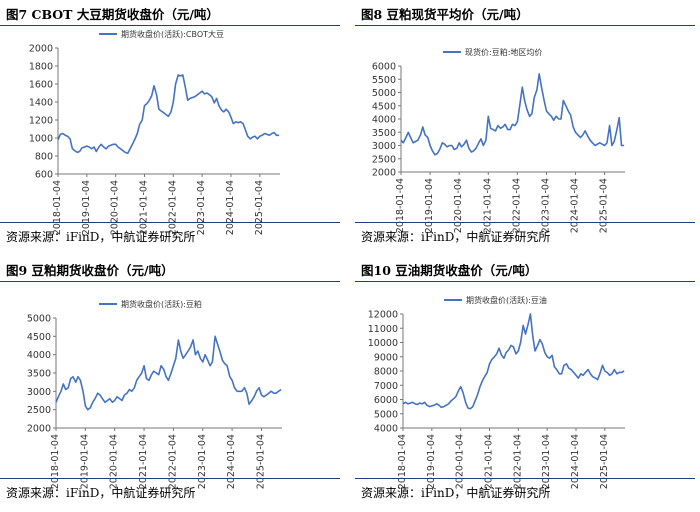 The height and width of the screenshot is (512, 700). What do you see at coordinates (41, 85) in the screenshot?
I see `y-tick-label: 1600` at bounding box center [41, 85].